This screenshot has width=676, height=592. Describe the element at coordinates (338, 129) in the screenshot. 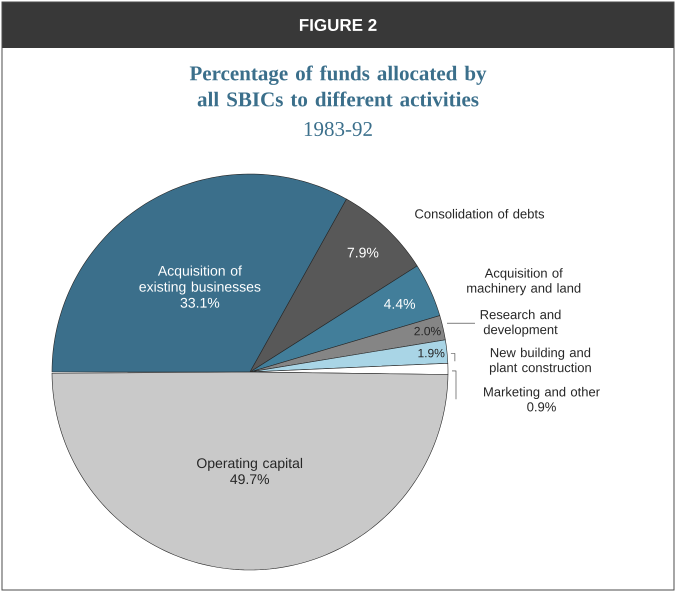

I see `chart-subtitle: 1983-92` at that location.